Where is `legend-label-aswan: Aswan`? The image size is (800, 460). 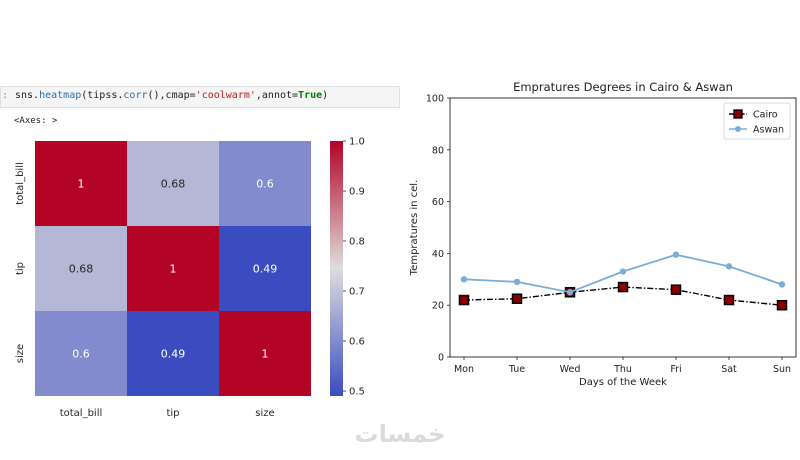 legend-label-aswan: Aswan is located at coordinates (768, 130).